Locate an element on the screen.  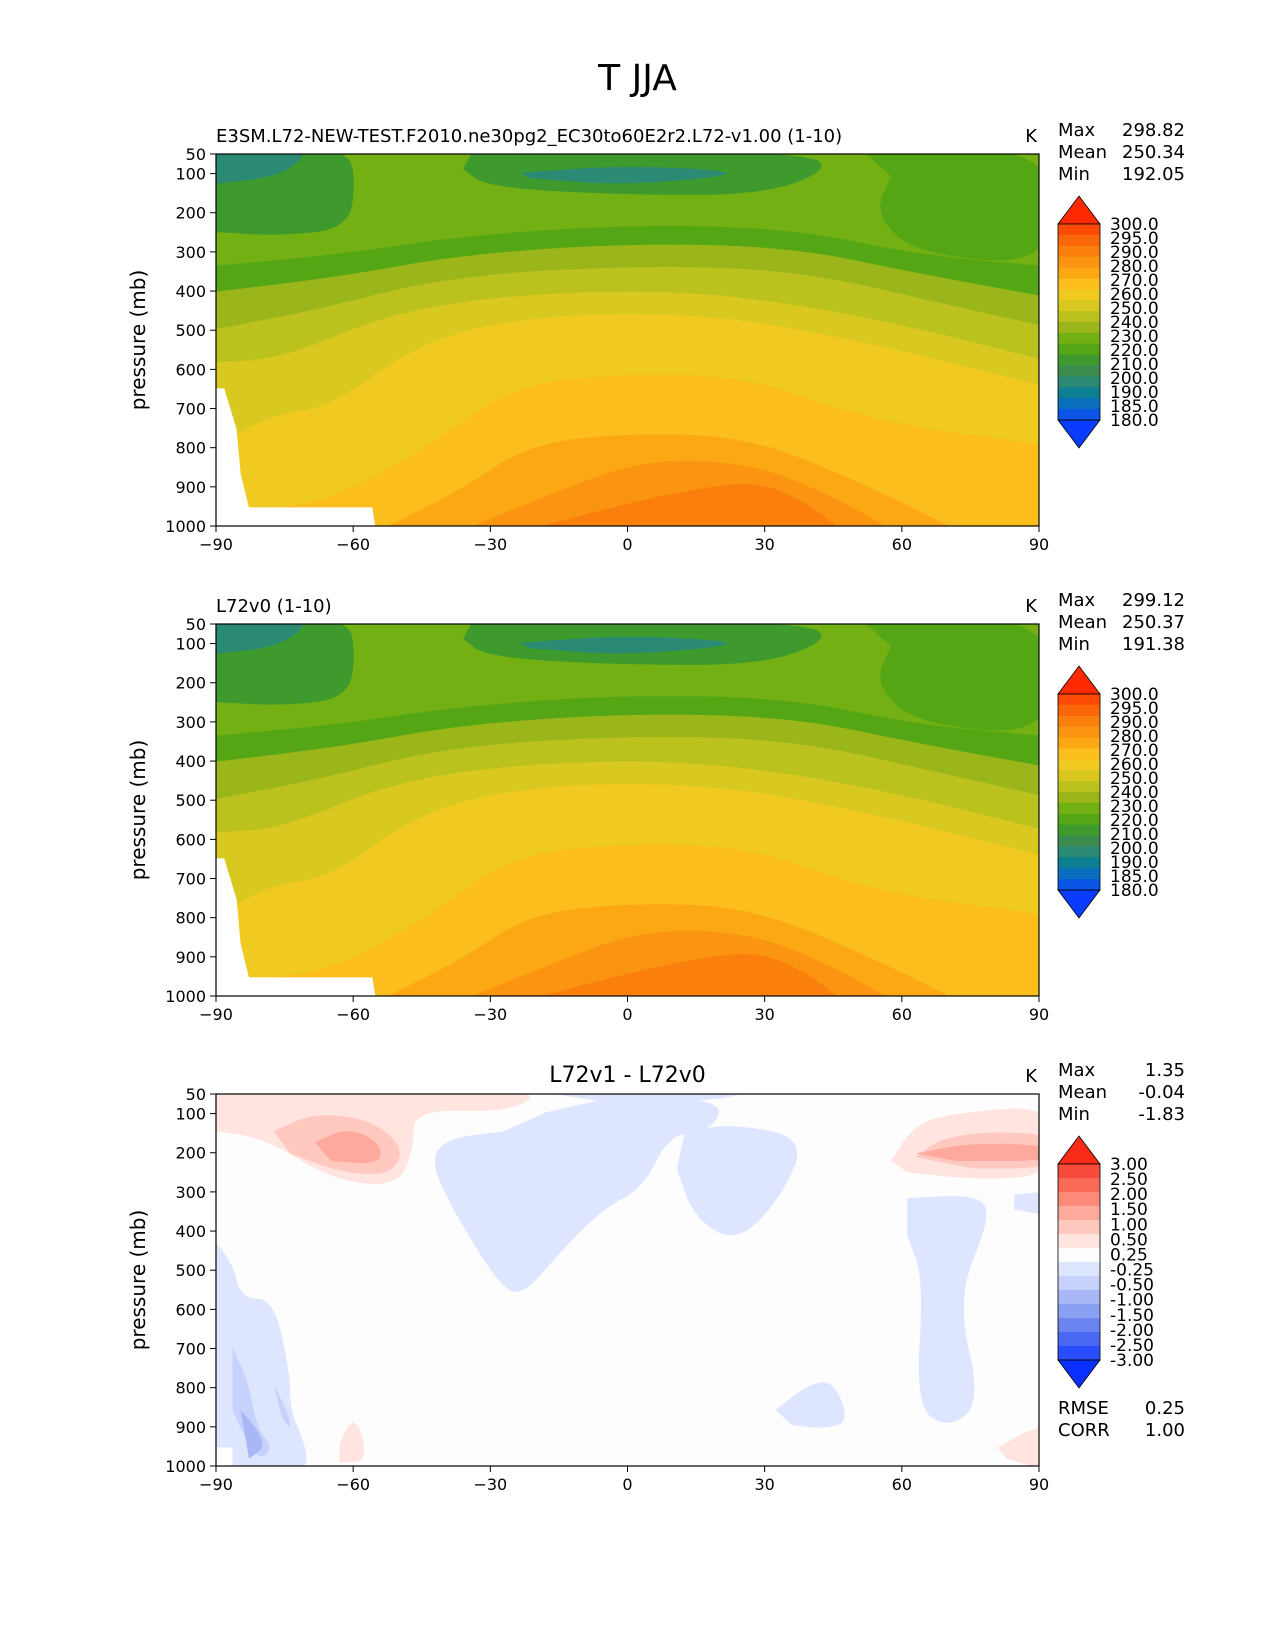
colorbar-label: 1.50 is located at coordinates (1129, 1210).